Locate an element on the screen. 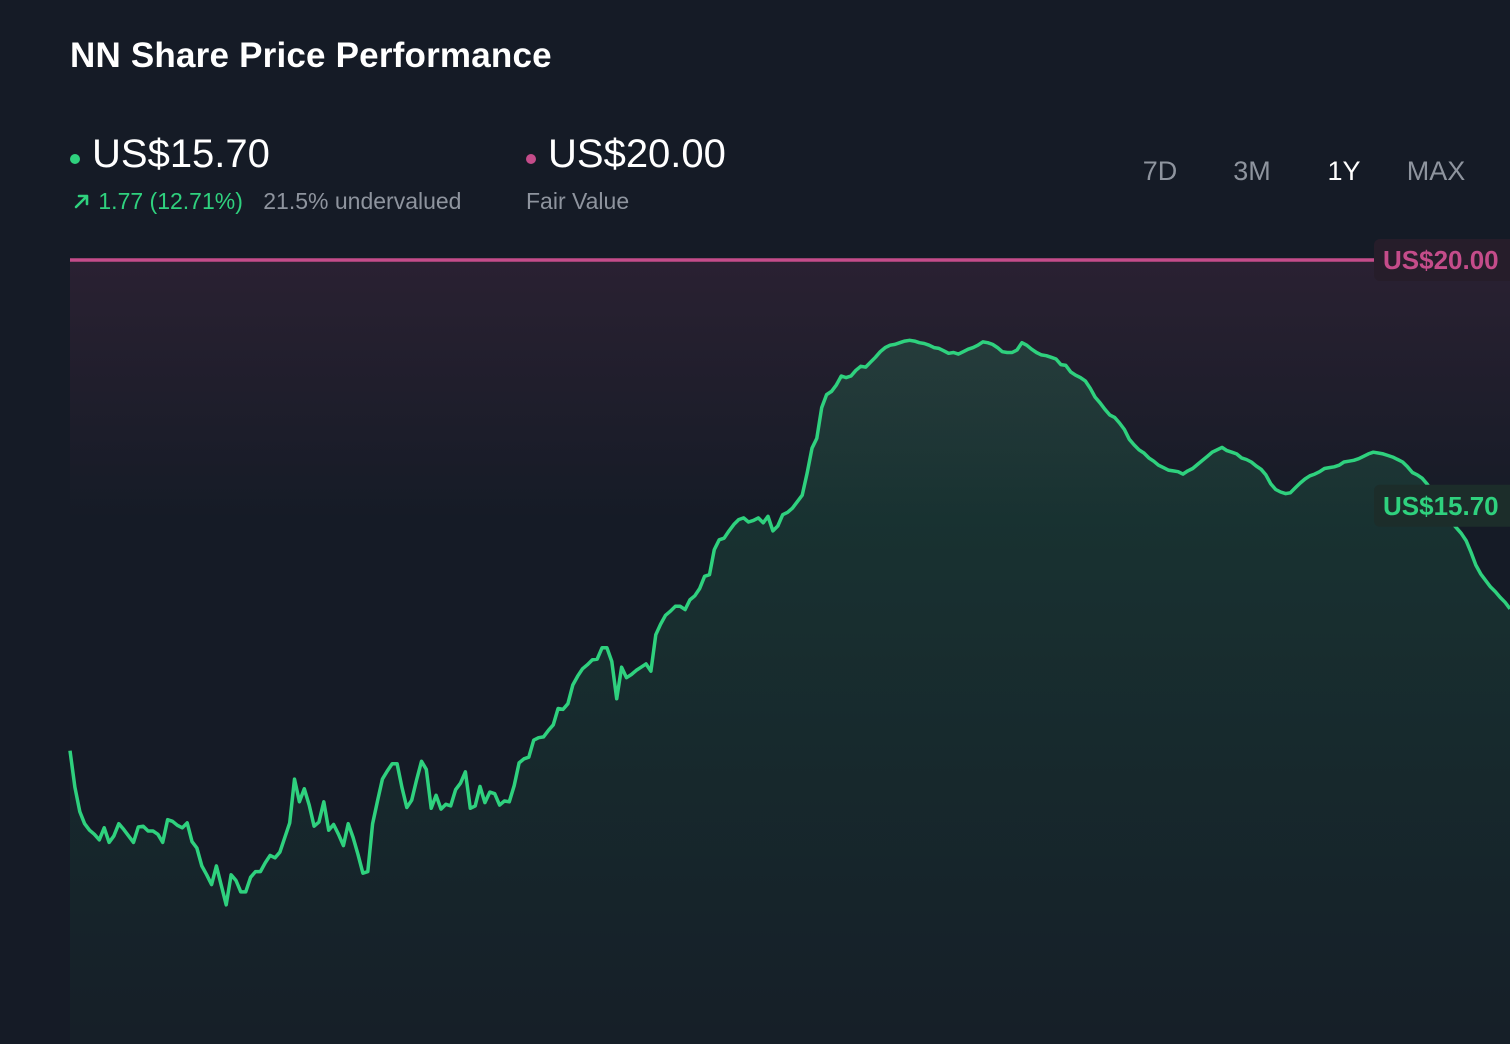 The width and height of the screenshot is (1510, 1044). tab-1y: 1Y is located at coordinates (1344, 171).